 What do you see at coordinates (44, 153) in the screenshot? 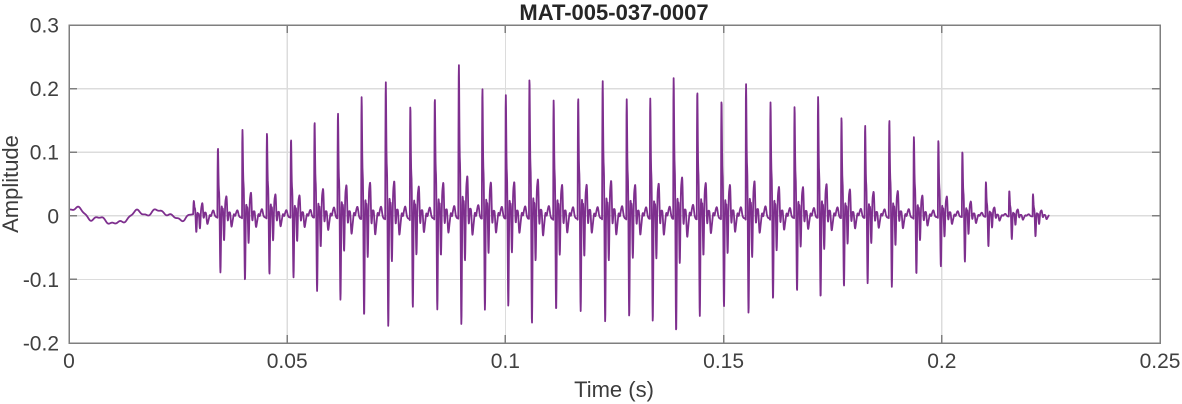
I see `y-tick-label: 0.1` at bounding box center [44, 153].